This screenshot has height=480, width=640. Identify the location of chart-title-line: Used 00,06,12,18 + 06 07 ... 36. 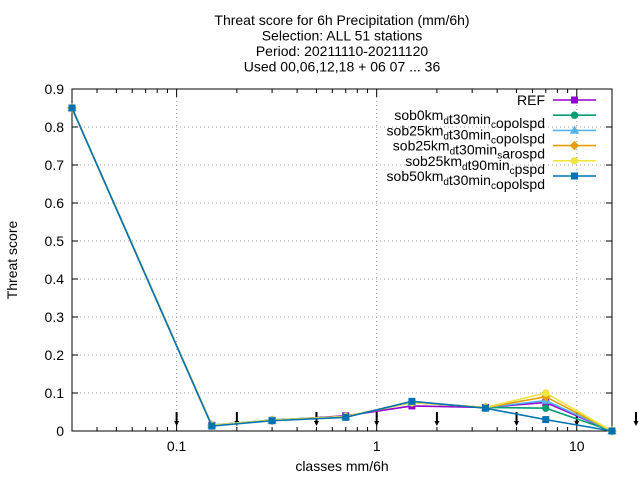
(342, 67).